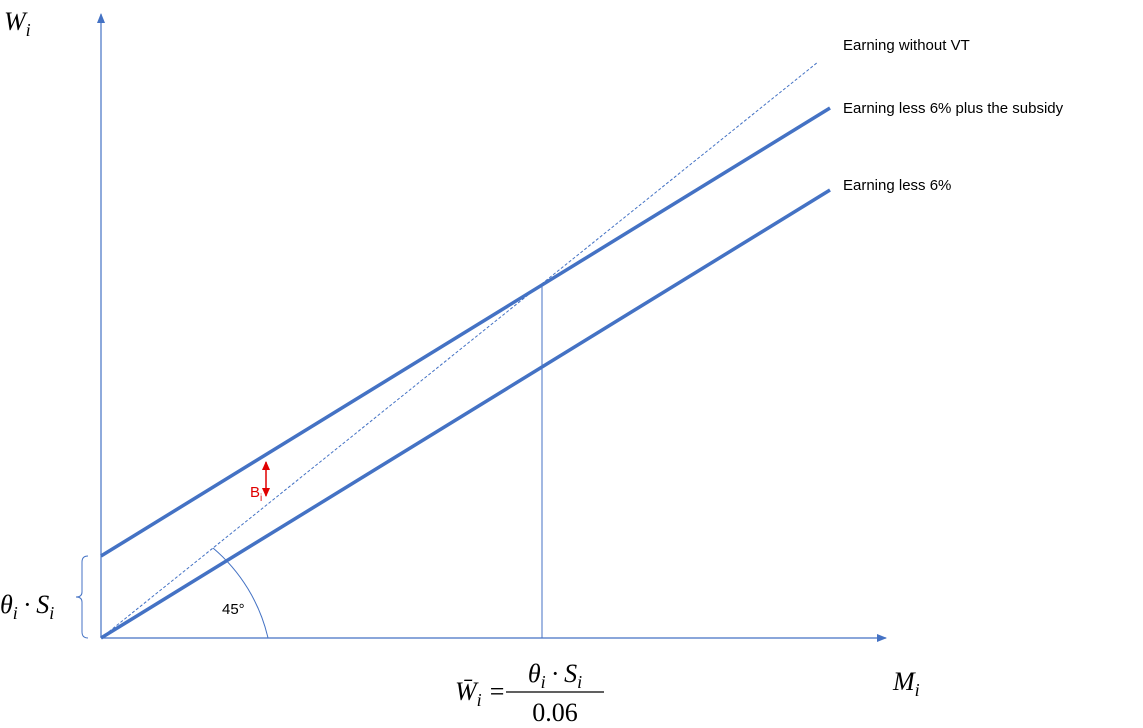  I want to click on intercept-label: θi · Si, so click(27, 606).